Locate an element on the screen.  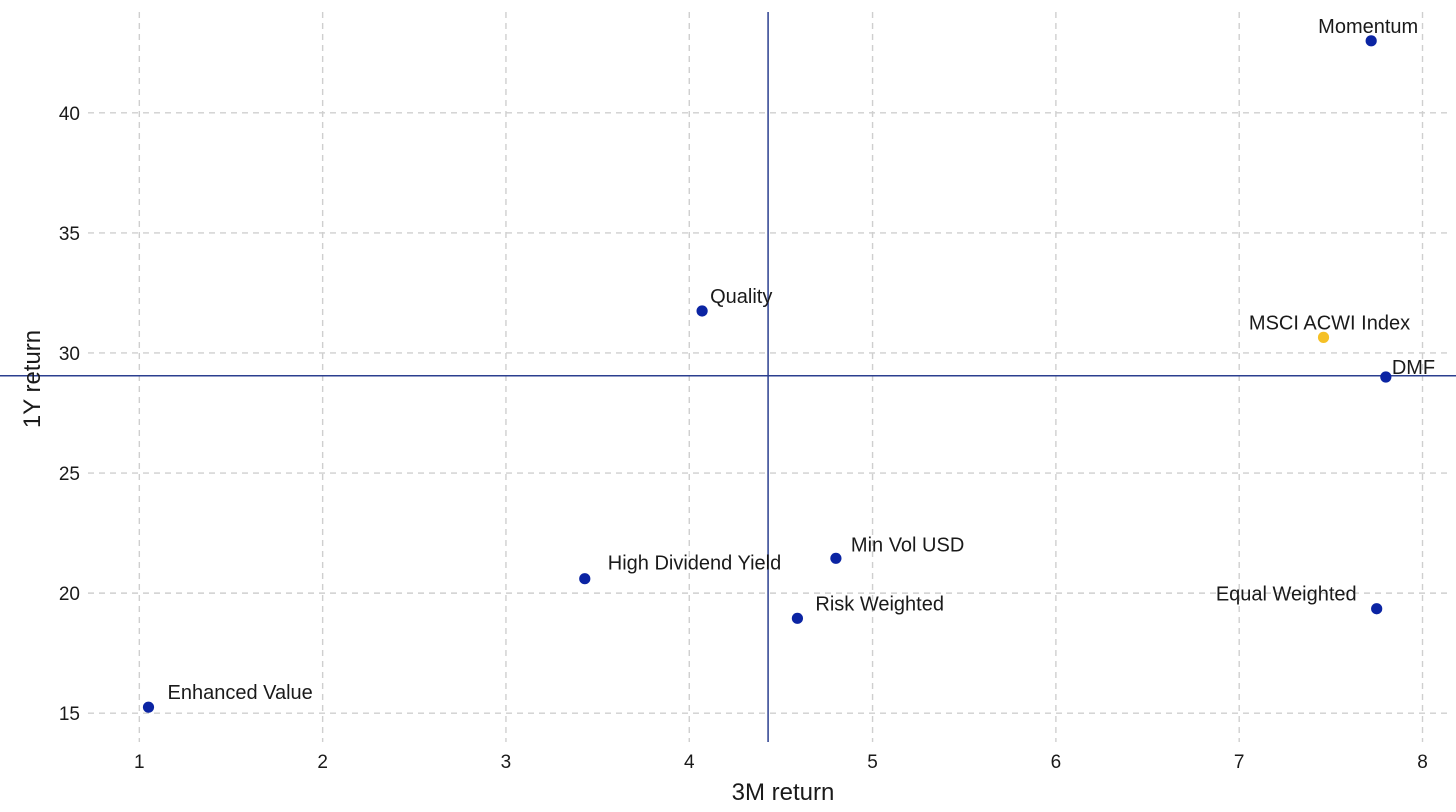
x-tick-label: 3 is located at coordinates (506, 762).